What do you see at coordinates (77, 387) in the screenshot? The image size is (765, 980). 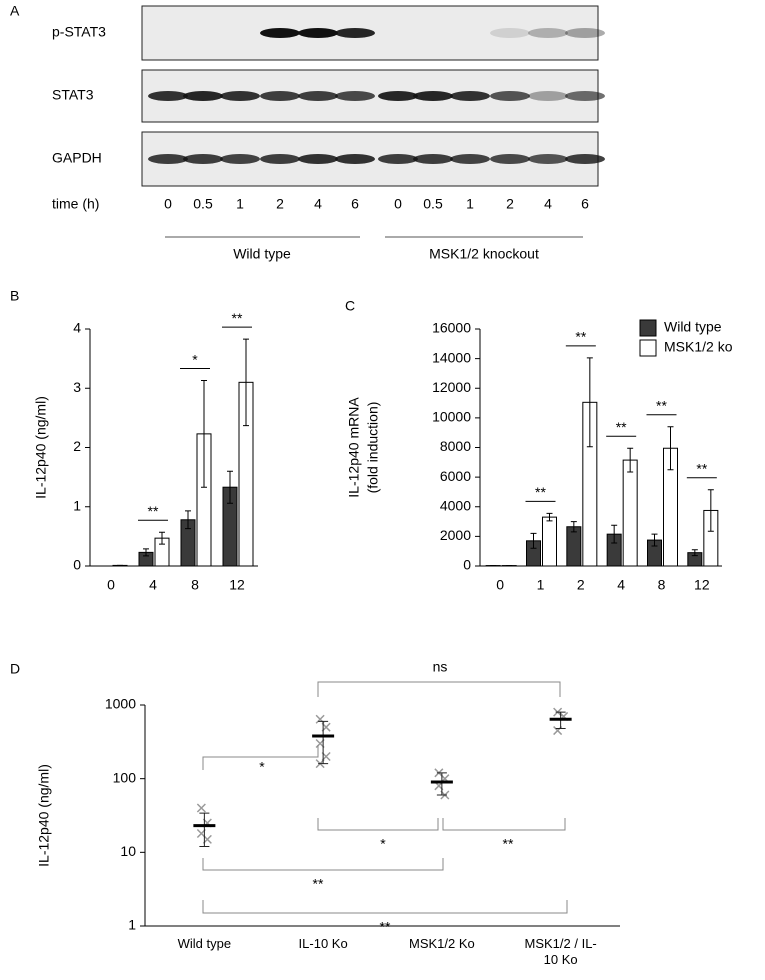 I see `y-tick-label: 3` at bounding box center [77, 387].